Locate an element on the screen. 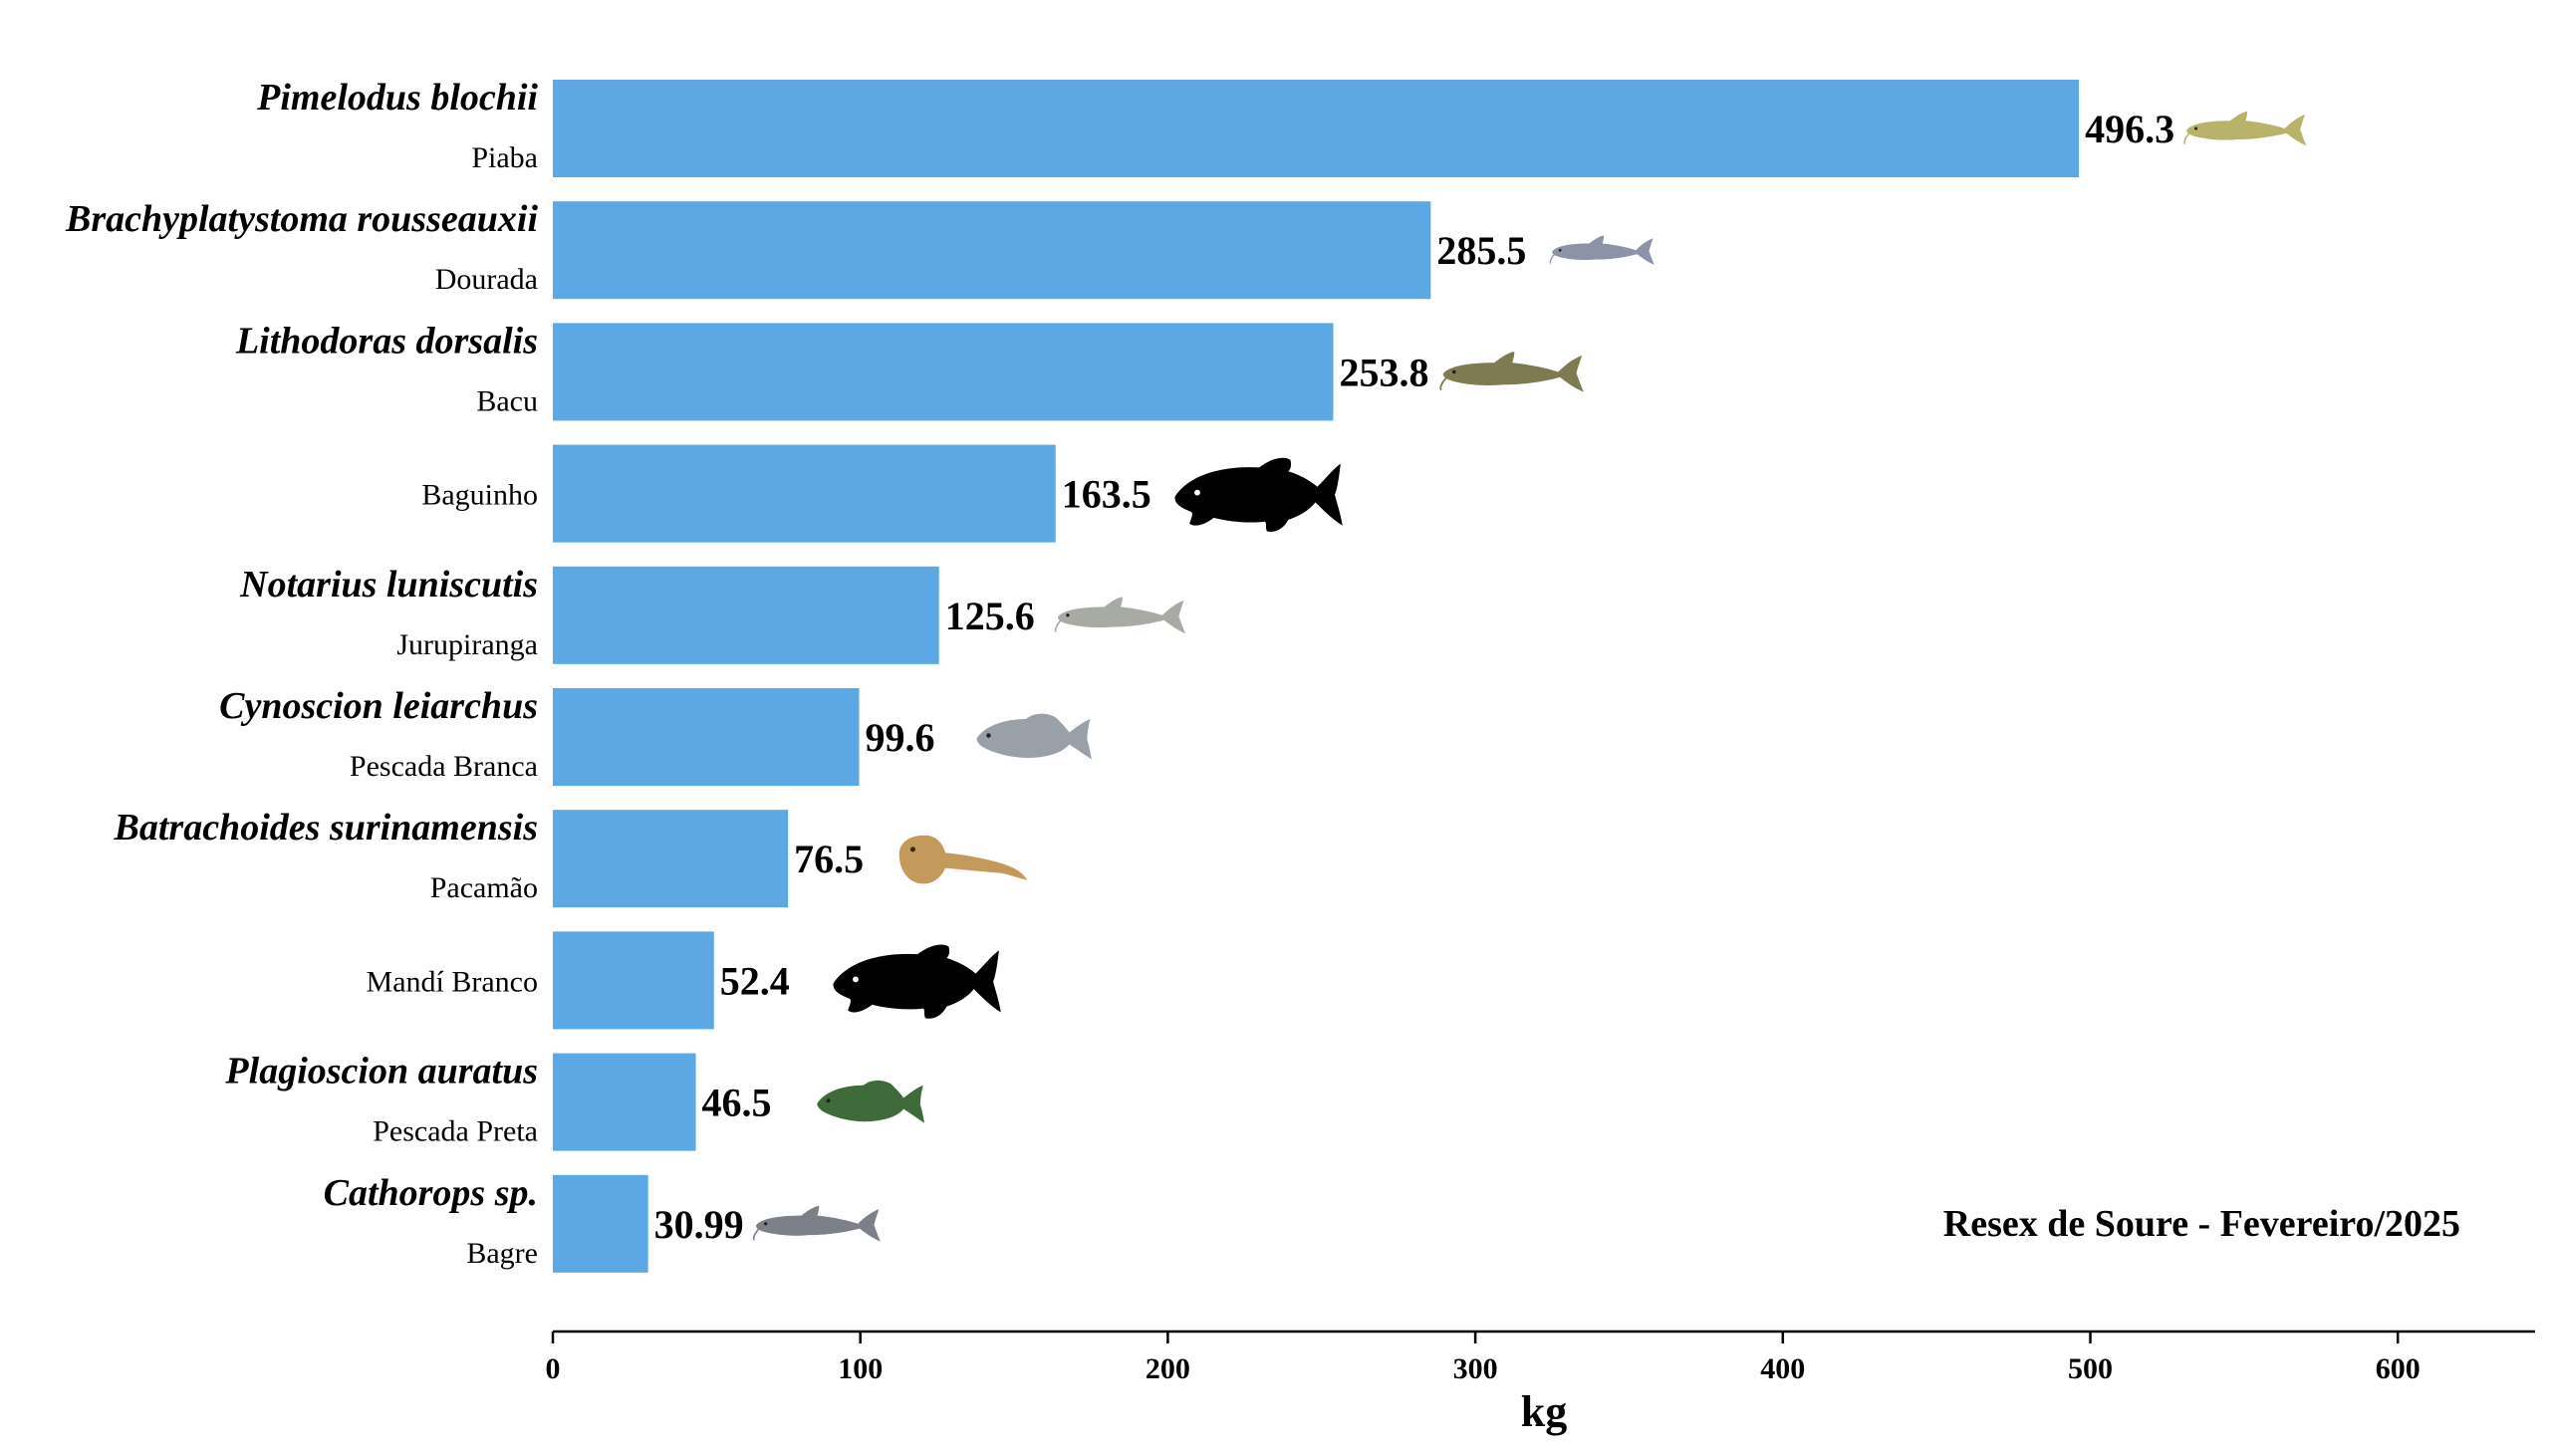  bar-value-label: 52.4 is located at coordinates (755, 980).